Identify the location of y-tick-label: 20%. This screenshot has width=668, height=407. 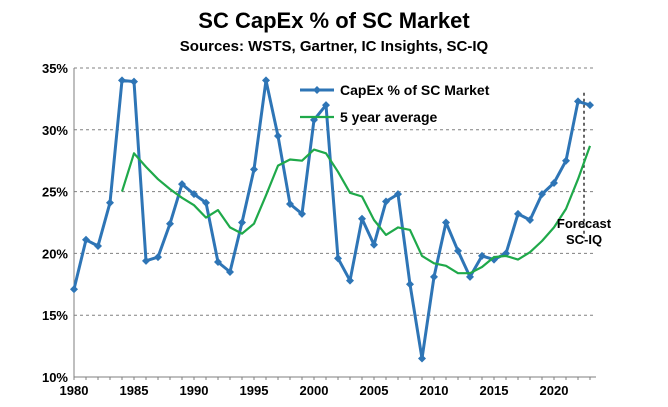
(55, 253).